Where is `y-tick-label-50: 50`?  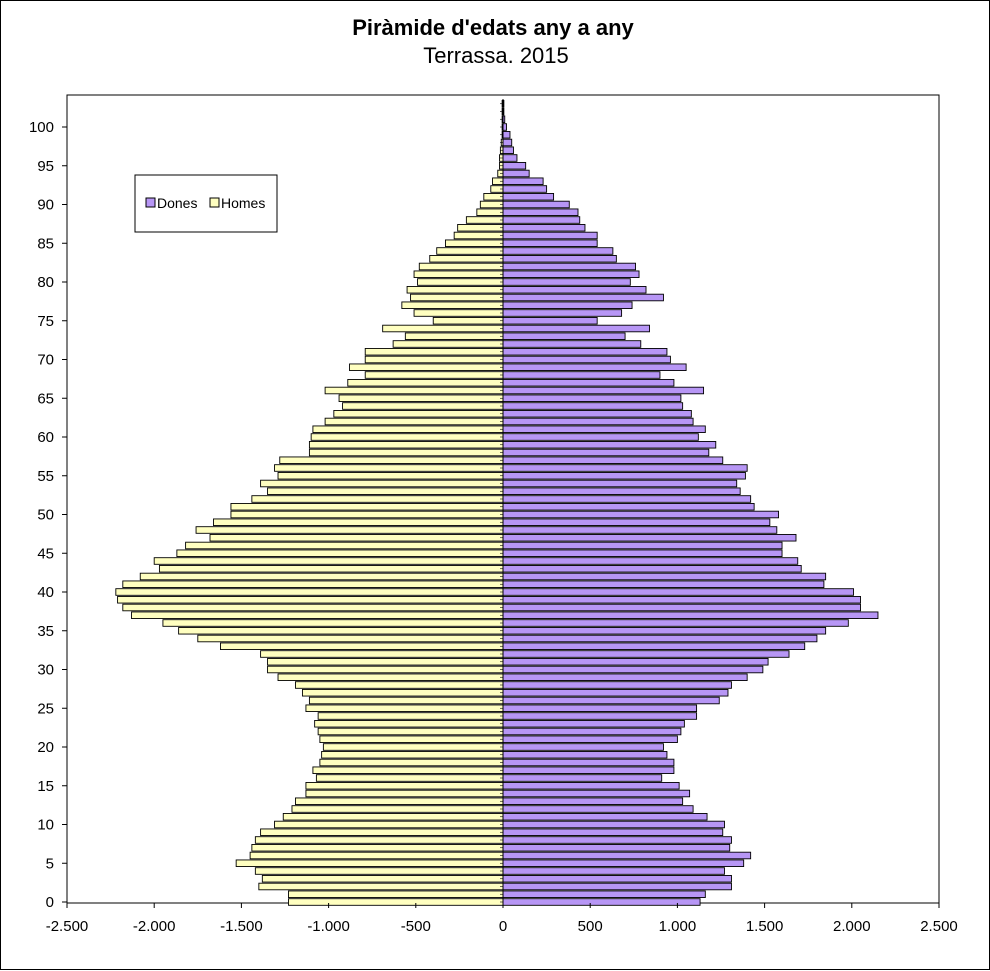 y-tick-label-50: 50 is located at coordinates (45, 515).